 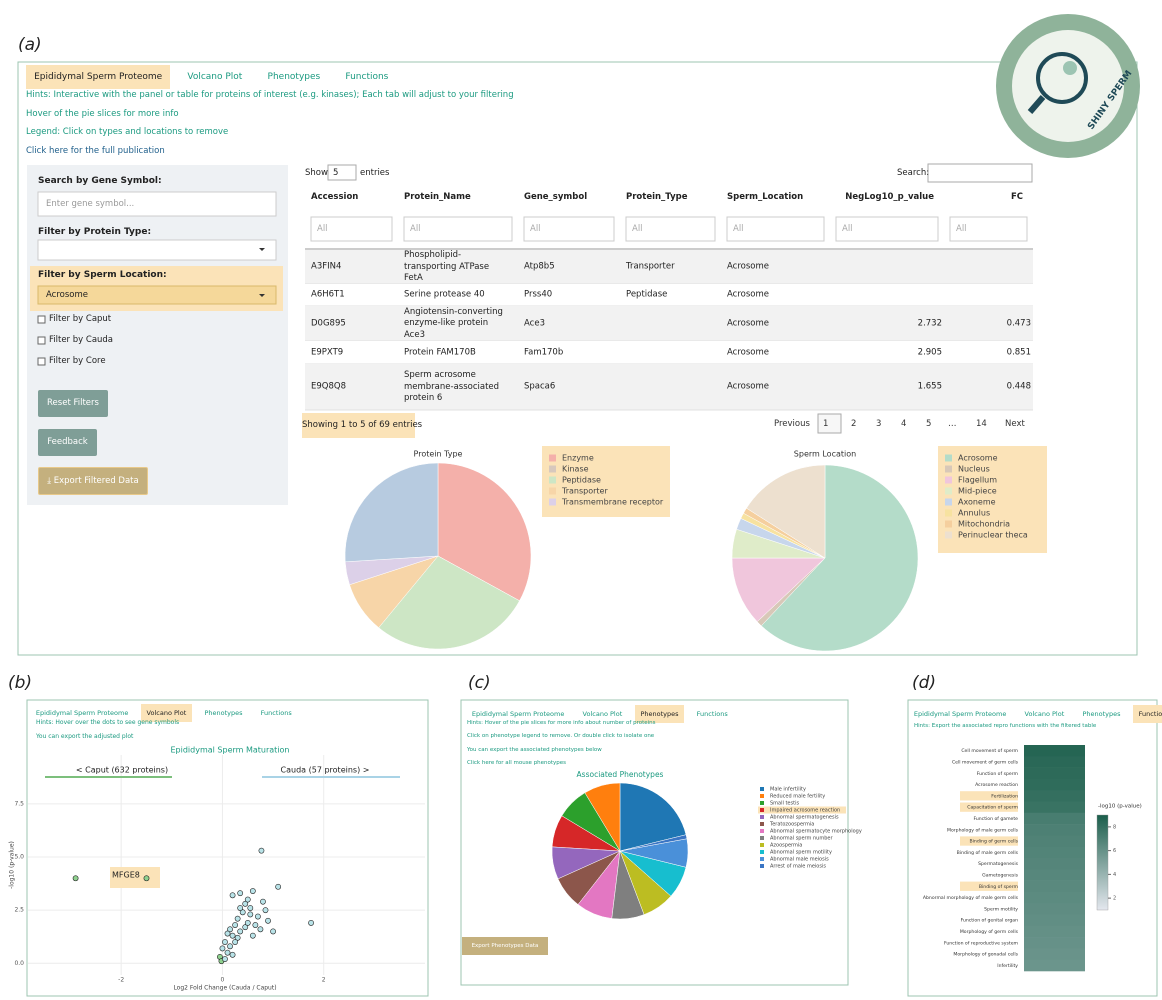 What do you see at coordinates (336, 173) in the screenshot?
I see `select-value: 5` at bounding box center [336, 173].